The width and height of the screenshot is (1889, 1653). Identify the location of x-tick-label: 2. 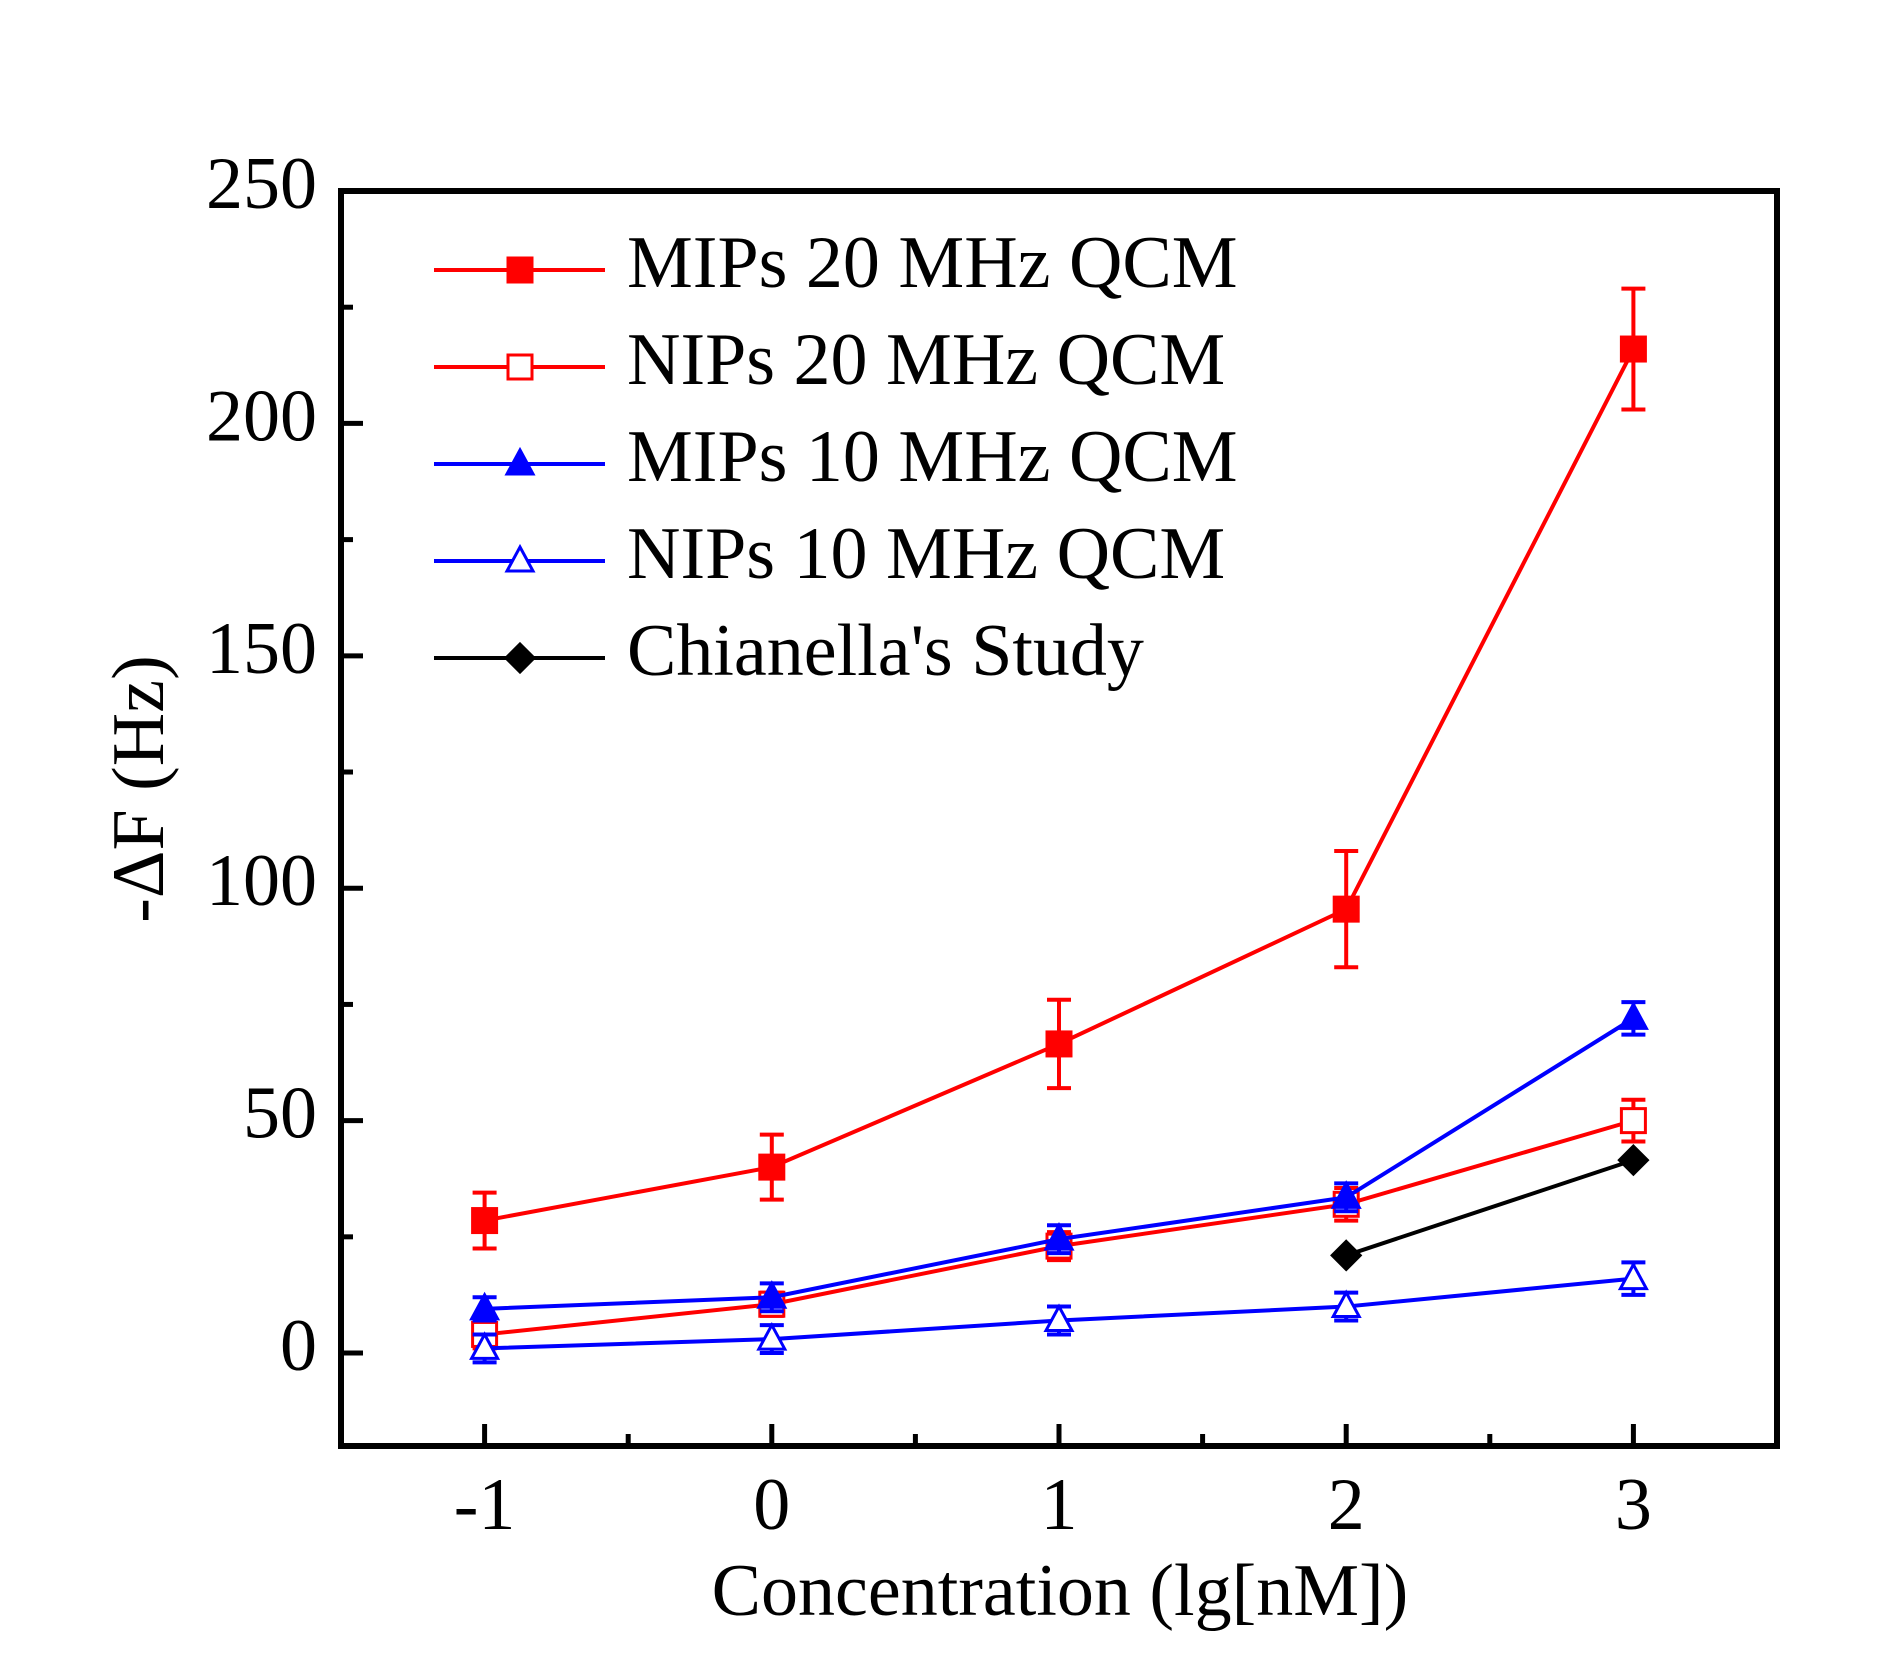
(1346, 1505).